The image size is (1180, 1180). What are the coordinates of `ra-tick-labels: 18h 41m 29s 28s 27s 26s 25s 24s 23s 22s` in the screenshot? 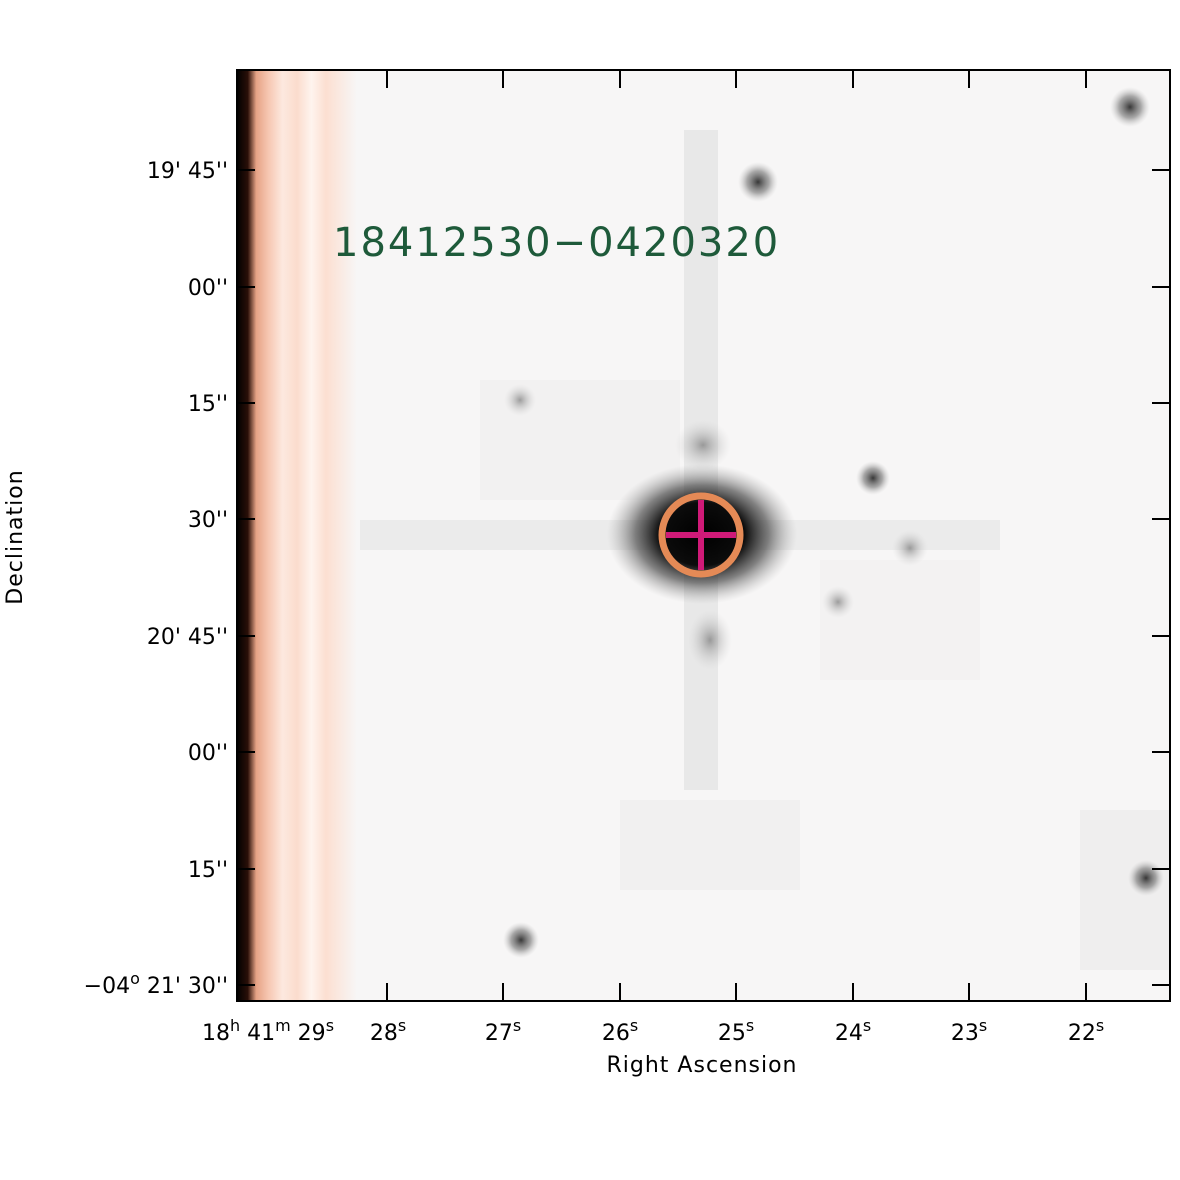 It's located at (653, 1031).